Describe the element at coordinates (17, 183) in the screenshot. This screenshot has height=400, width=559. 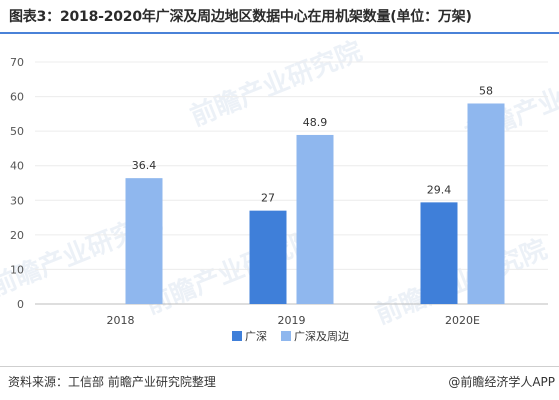
I see `y-axis: 0 10 20 30 40 50 60 70` at that location.